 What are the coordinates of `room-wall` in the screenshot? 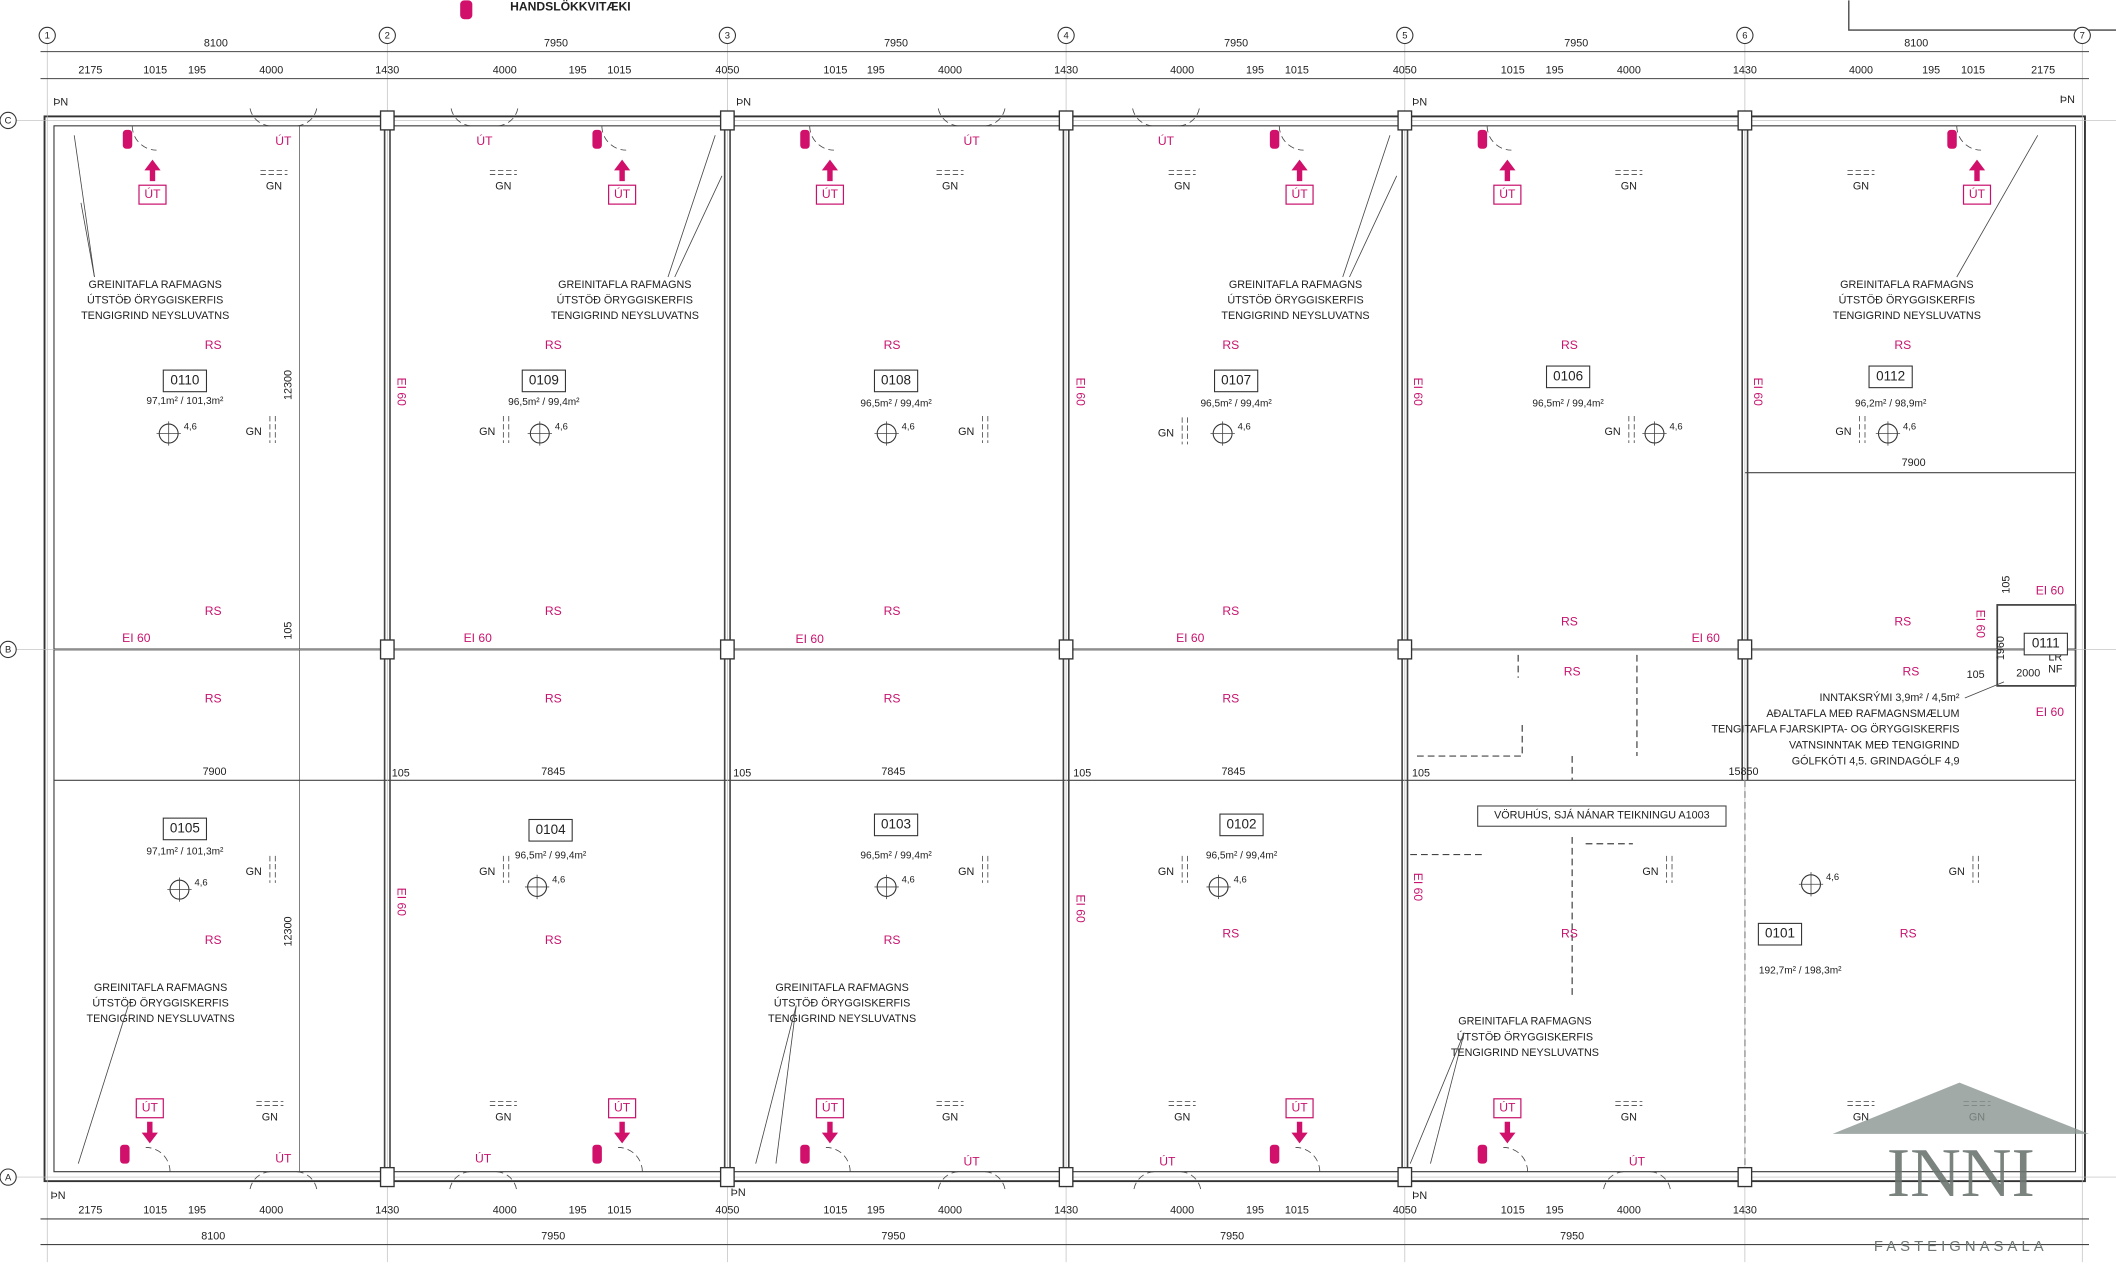 It's located at (2036, 645).